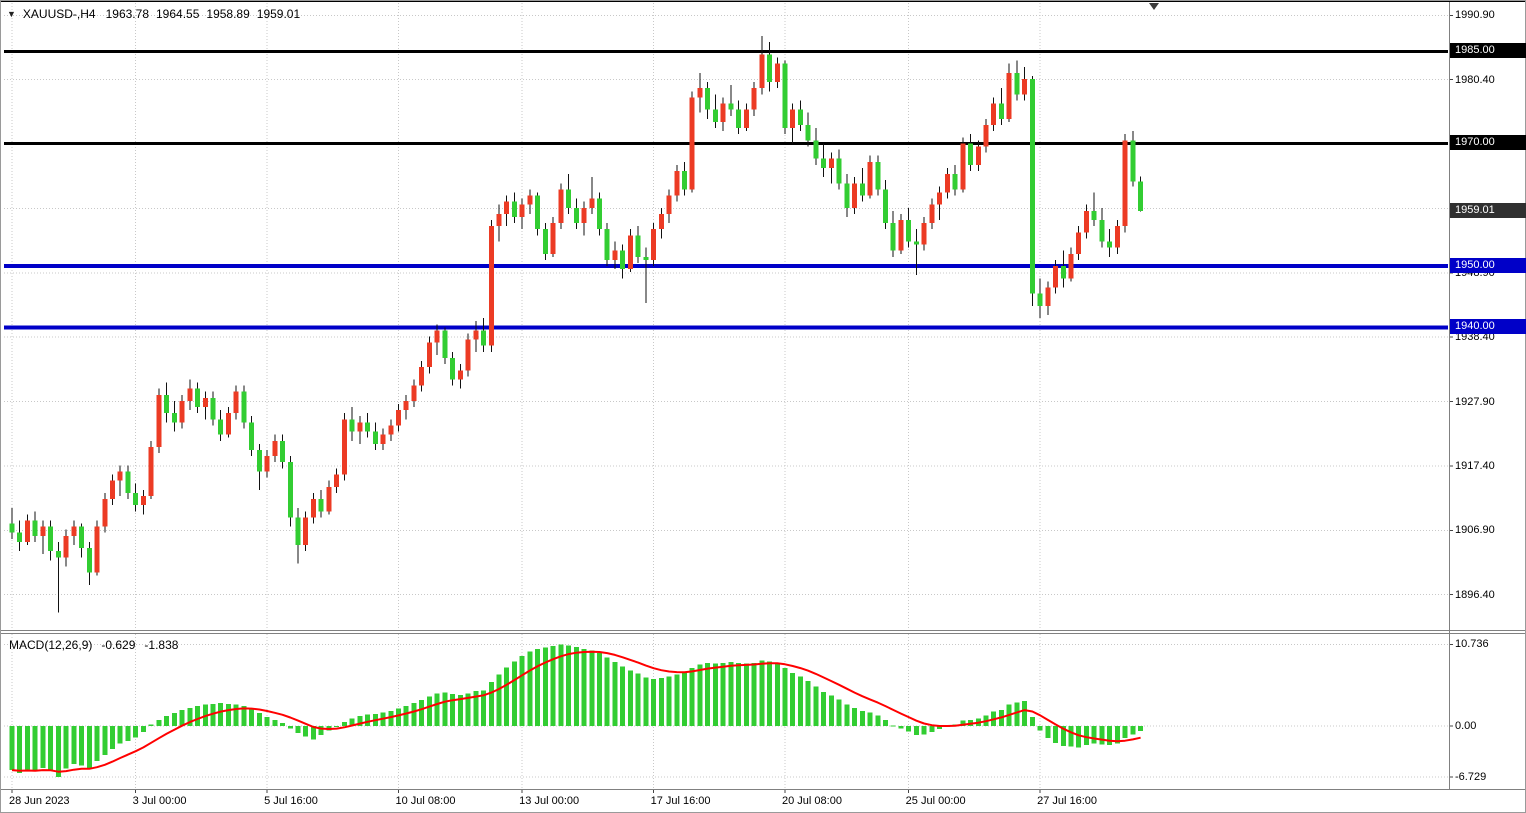 The height and width of the screenshot is (813, 1526). Describe the element at coordinates (549, 801) in the screenshot. I see `time-axis-label: 13 Jul 00:00` at that location.